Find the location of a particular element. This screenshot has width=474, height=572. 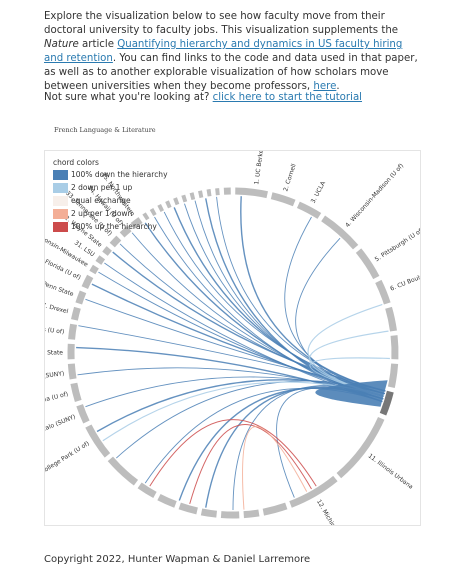

emphasis: Nature is located at coordinates (61, 44).